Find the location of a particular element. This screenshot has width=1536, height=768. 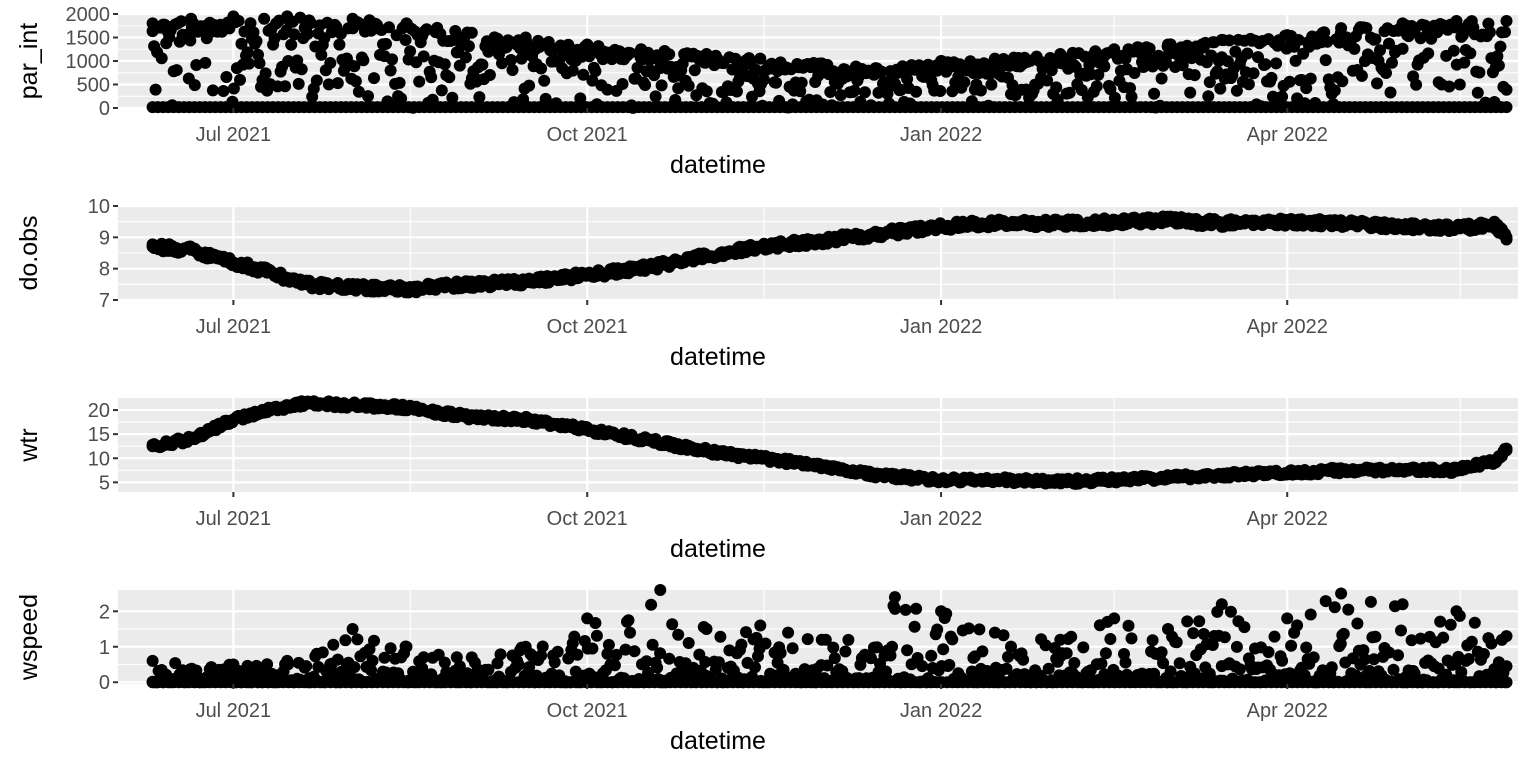

y-tick-label: 20 is located at coordinates (99, 411).